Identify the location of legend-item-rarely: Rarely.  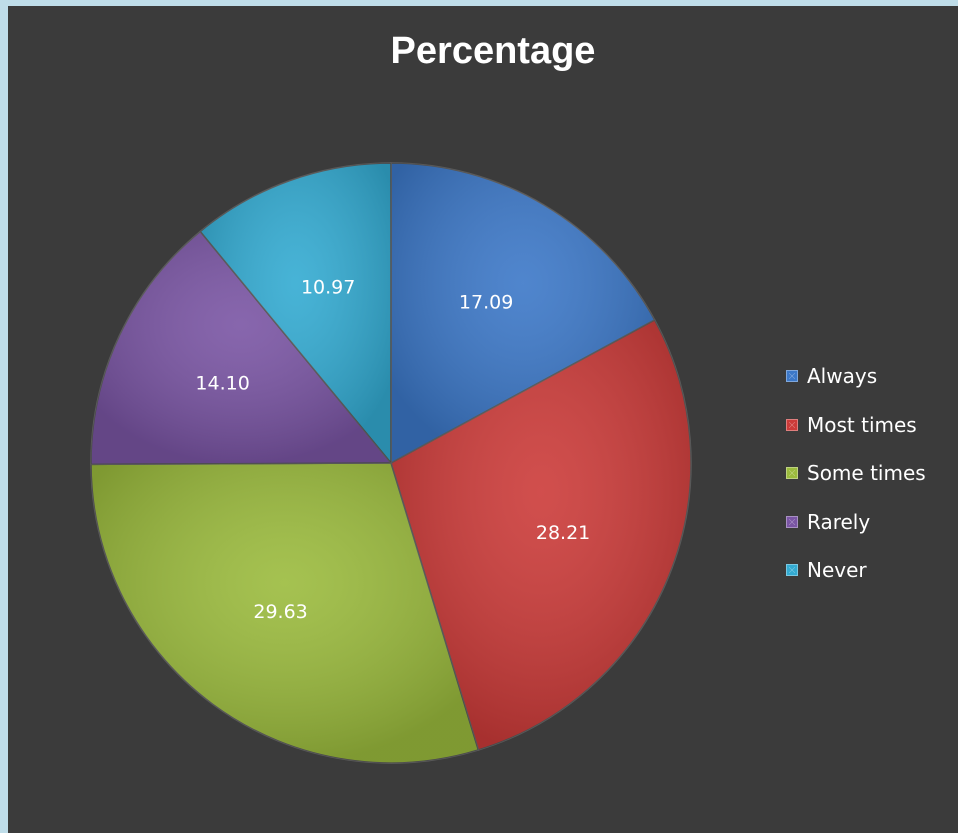
(856, 522).